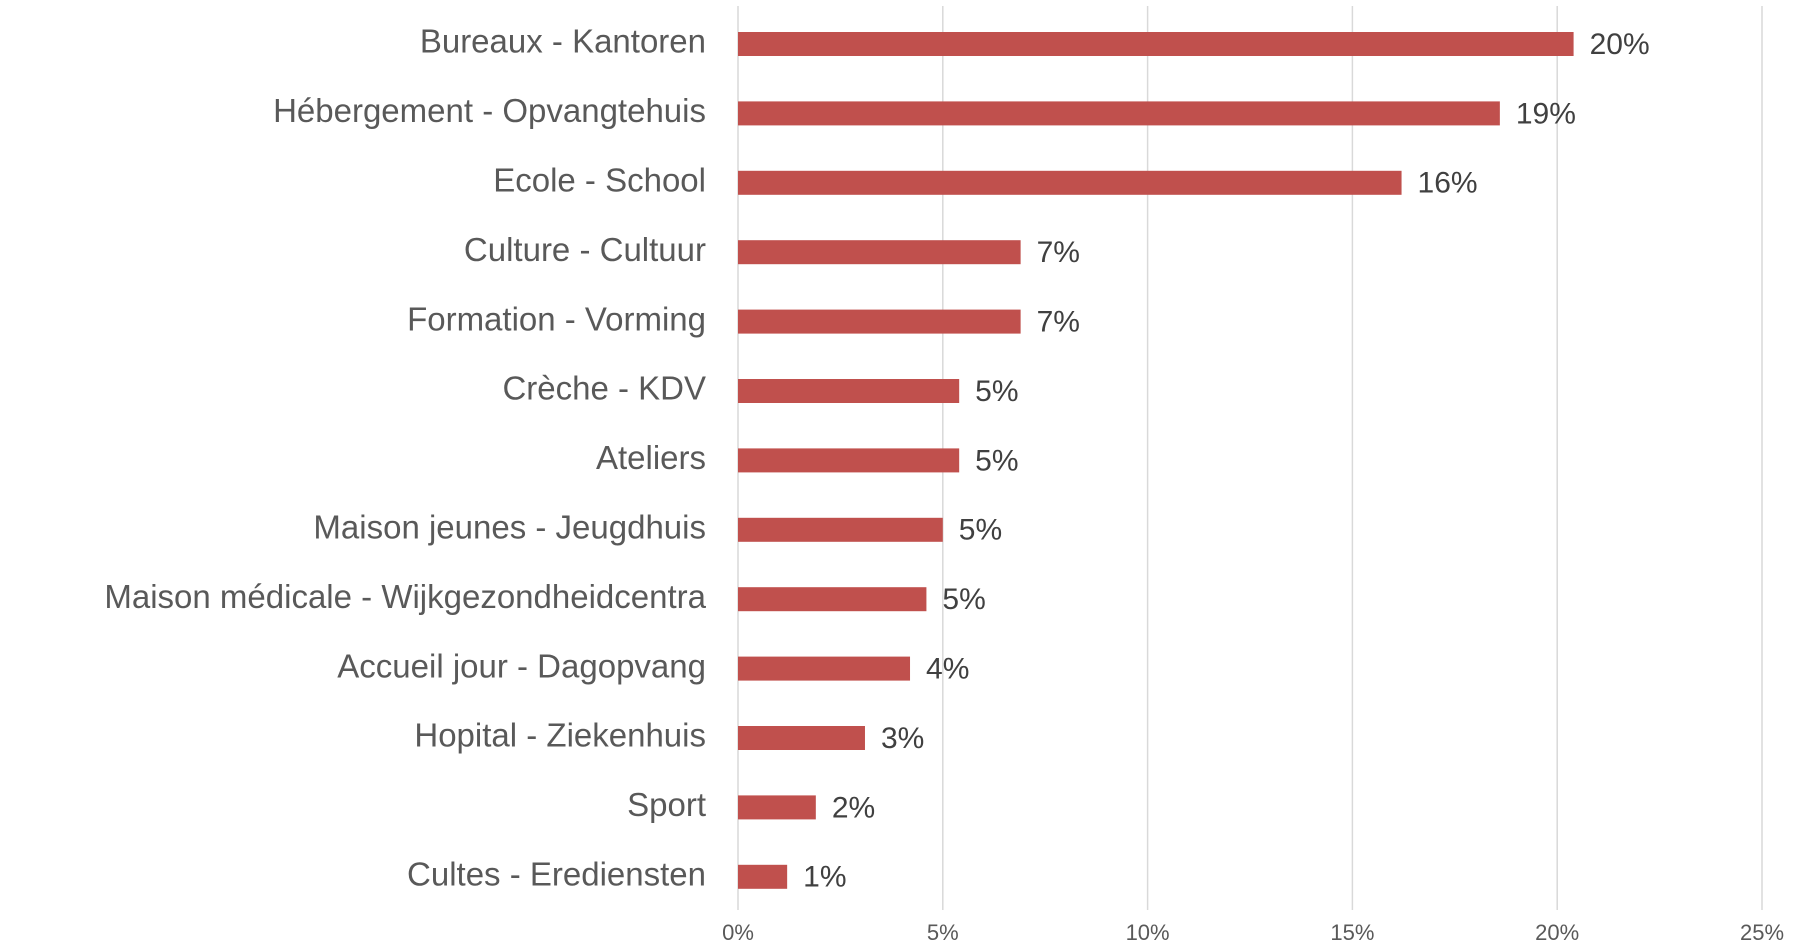 The width and height of the screenshot is (1796, 947). I want to click on x-tick-label: 0%, so click(738, 932).